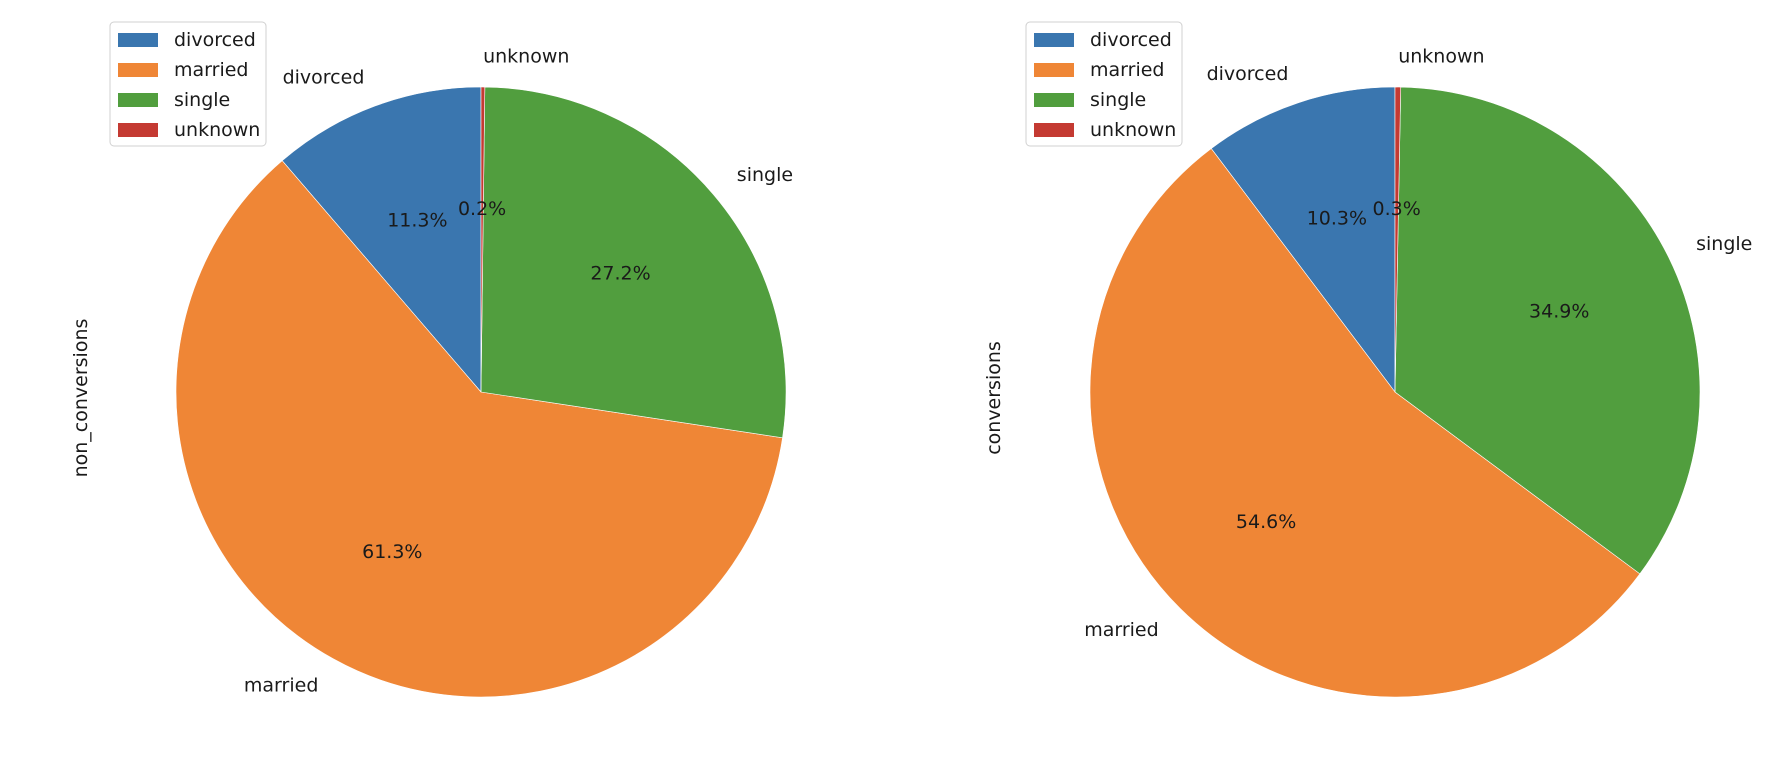  Describe the element at coordinates (1266, 522) in the screenshot. I see `slice-percent-married: 54.6%` at that location.